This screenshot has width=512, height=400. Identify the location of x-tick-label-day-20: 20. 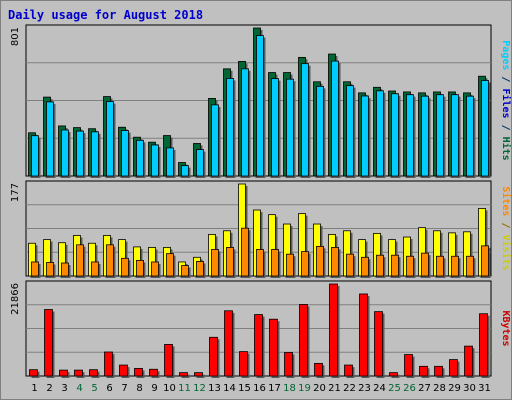
(319, 388).